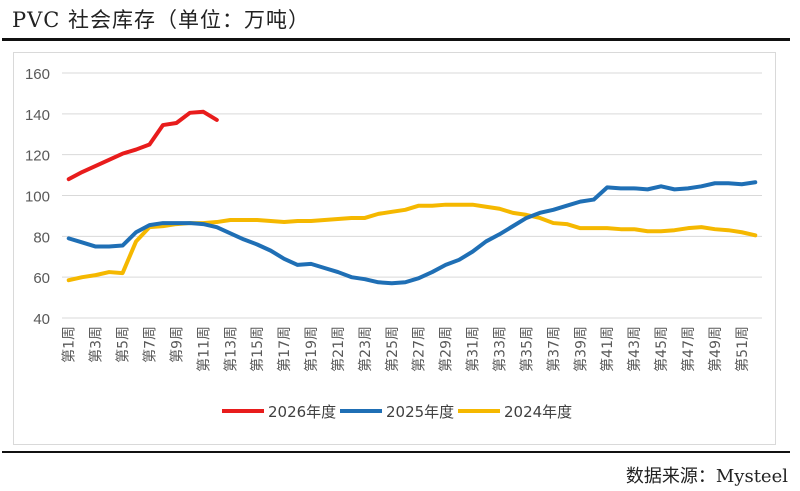 Image resolution: width=800 pixels, height=491 pixels. What do you see at coordinates (473, 349) in the screenshot?
I see `x-tick-label: 第31周` at bounding box center [473, 349].